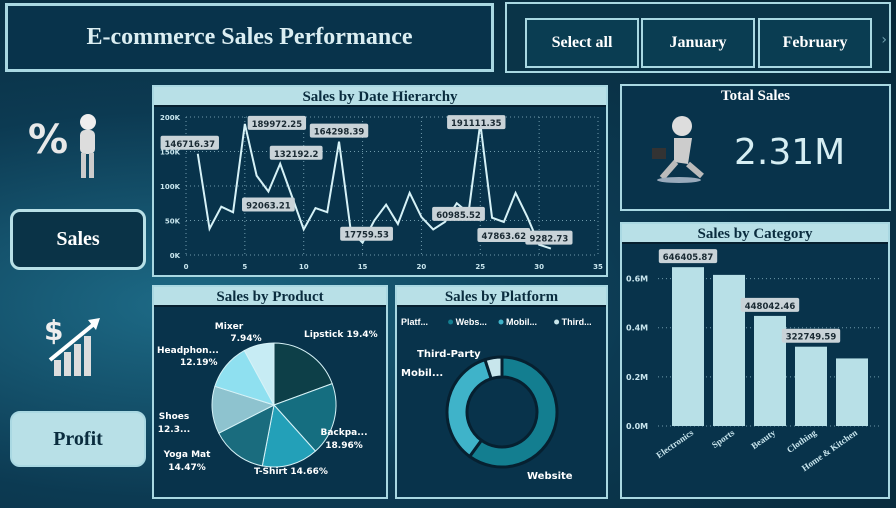 The width and height of the screenshot is (896, 508). I want to click on title-box: E-commerce Sales Performance, so click(249, 37).